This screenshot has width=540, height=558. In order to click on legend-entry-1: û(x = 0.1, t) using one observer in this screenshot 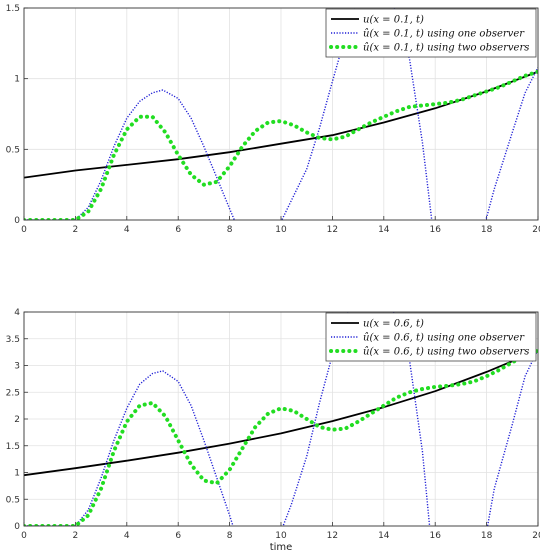, I will do `click(444, 34)`.